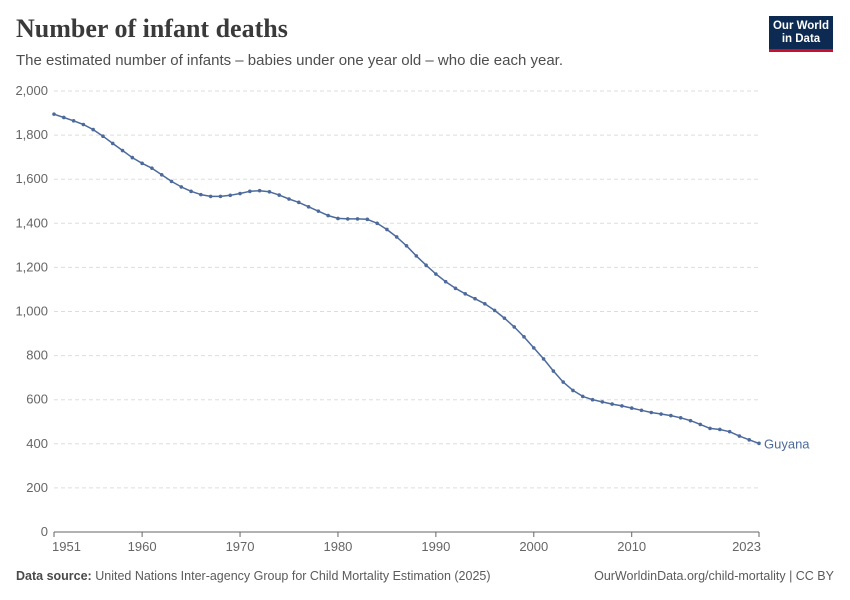 This screenshot has width=850, height=600. I want to click on y-tick-label: 0, so click(44, 531).